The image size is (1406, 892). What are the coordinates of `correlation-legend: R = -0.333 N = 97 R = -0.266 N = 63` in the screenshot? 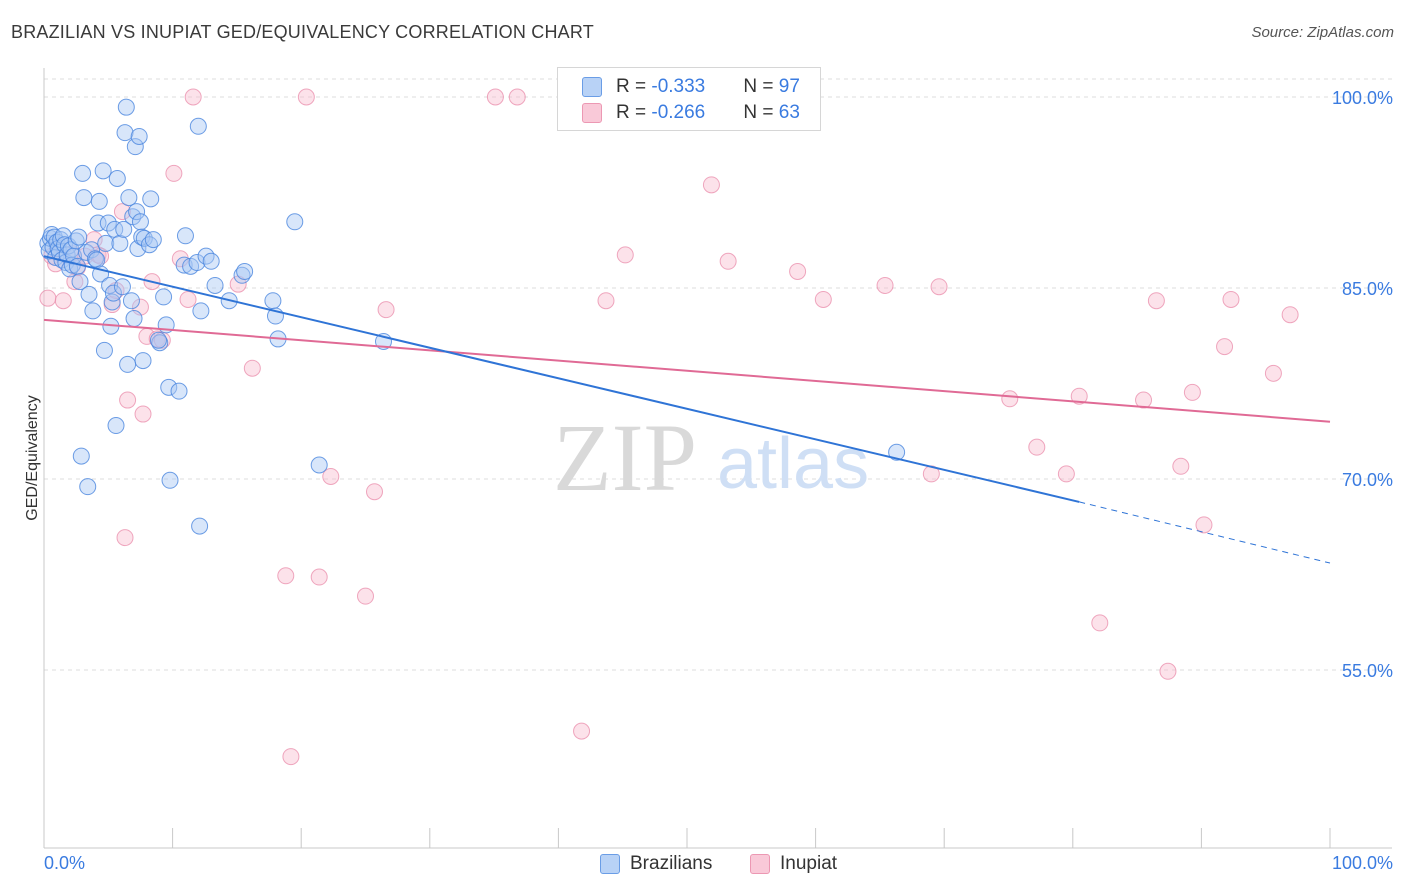 It's located at (689, 99).